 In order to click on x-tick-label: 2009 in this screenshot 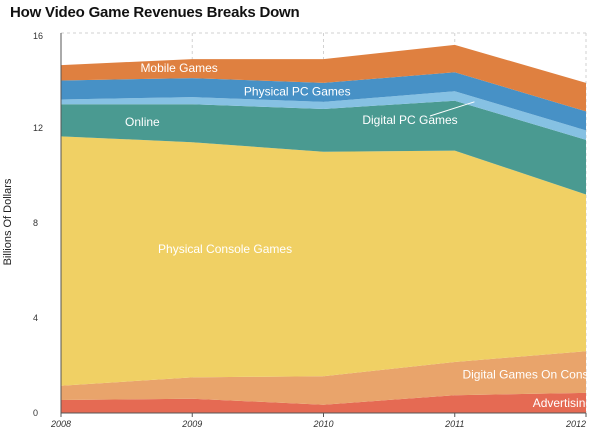, I will do `click(191, 424)`.